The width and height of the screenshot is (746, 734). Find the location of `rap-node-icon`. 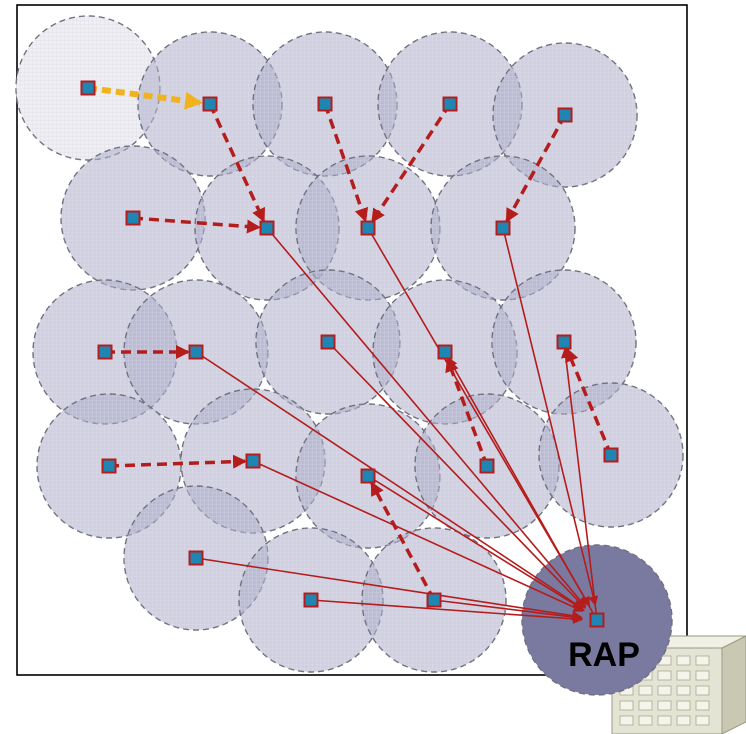

rap-node-icon is located at coordinates (597, 620).